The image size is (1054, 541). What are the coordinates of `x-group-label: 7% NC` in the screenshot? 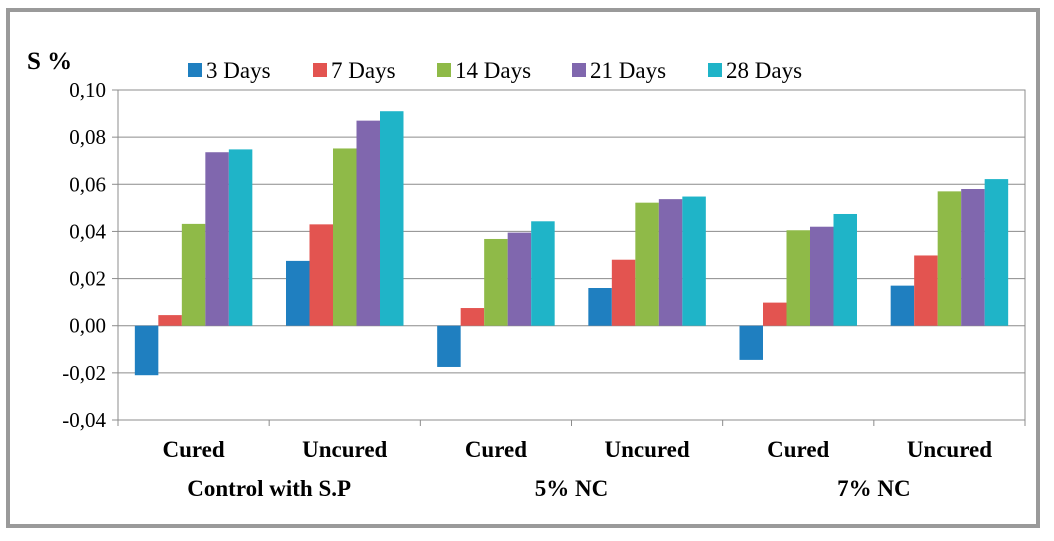 It's located at (873, 488).